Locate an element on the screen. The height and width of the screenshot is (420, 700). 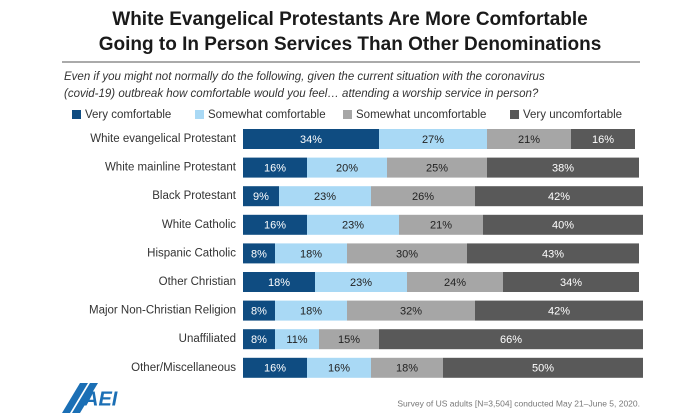
logo-text: AEI is located at coordinates (100, 399).